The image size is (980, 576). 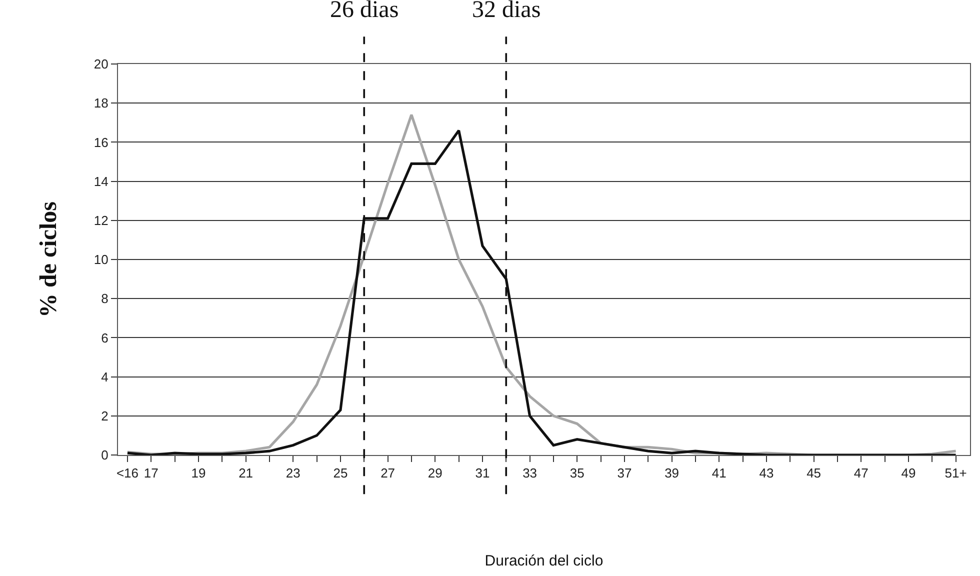 I want to click on x-tick-label: 27, so click(x=388, y=473).